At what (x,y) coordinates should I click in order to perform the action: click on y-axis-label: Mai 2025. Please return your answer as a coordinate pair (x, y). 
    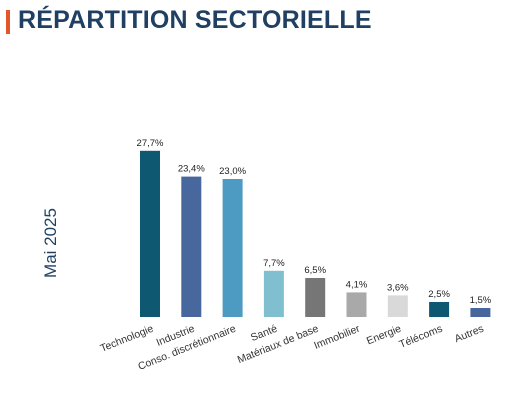
    Looking at the image, I should click on (50, 243).